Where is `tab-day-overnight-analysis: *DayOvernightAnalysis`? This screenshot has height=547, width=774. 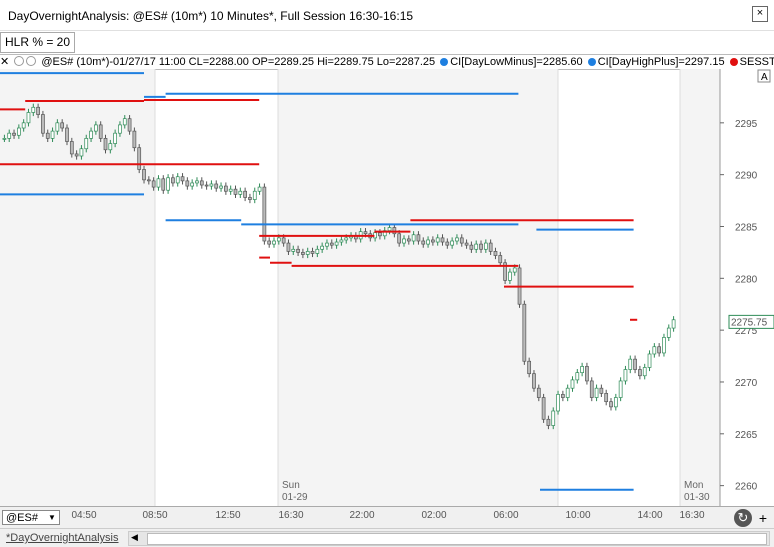
tab-day-overnight-analysis: *DayOvernightAnalysis is located at coordinates (62, 538).